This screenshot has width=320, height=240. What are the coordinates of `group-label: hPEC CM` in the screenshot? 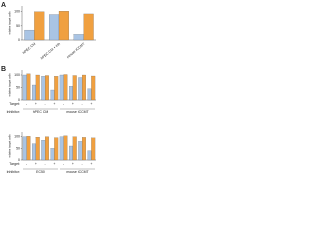 It's located at (41, 112).